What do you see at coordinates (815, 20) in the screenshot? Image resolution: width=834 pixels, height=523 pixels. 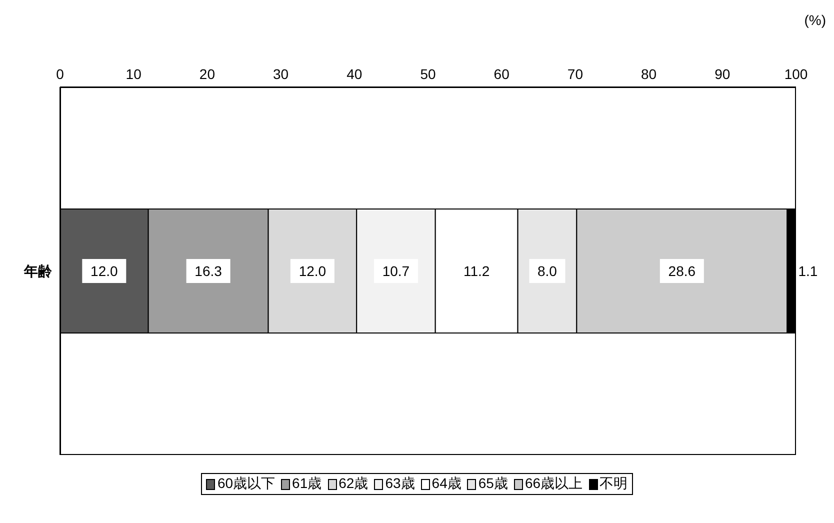 I see `x-axis-title: (%)` at bounding box center [815, 20].